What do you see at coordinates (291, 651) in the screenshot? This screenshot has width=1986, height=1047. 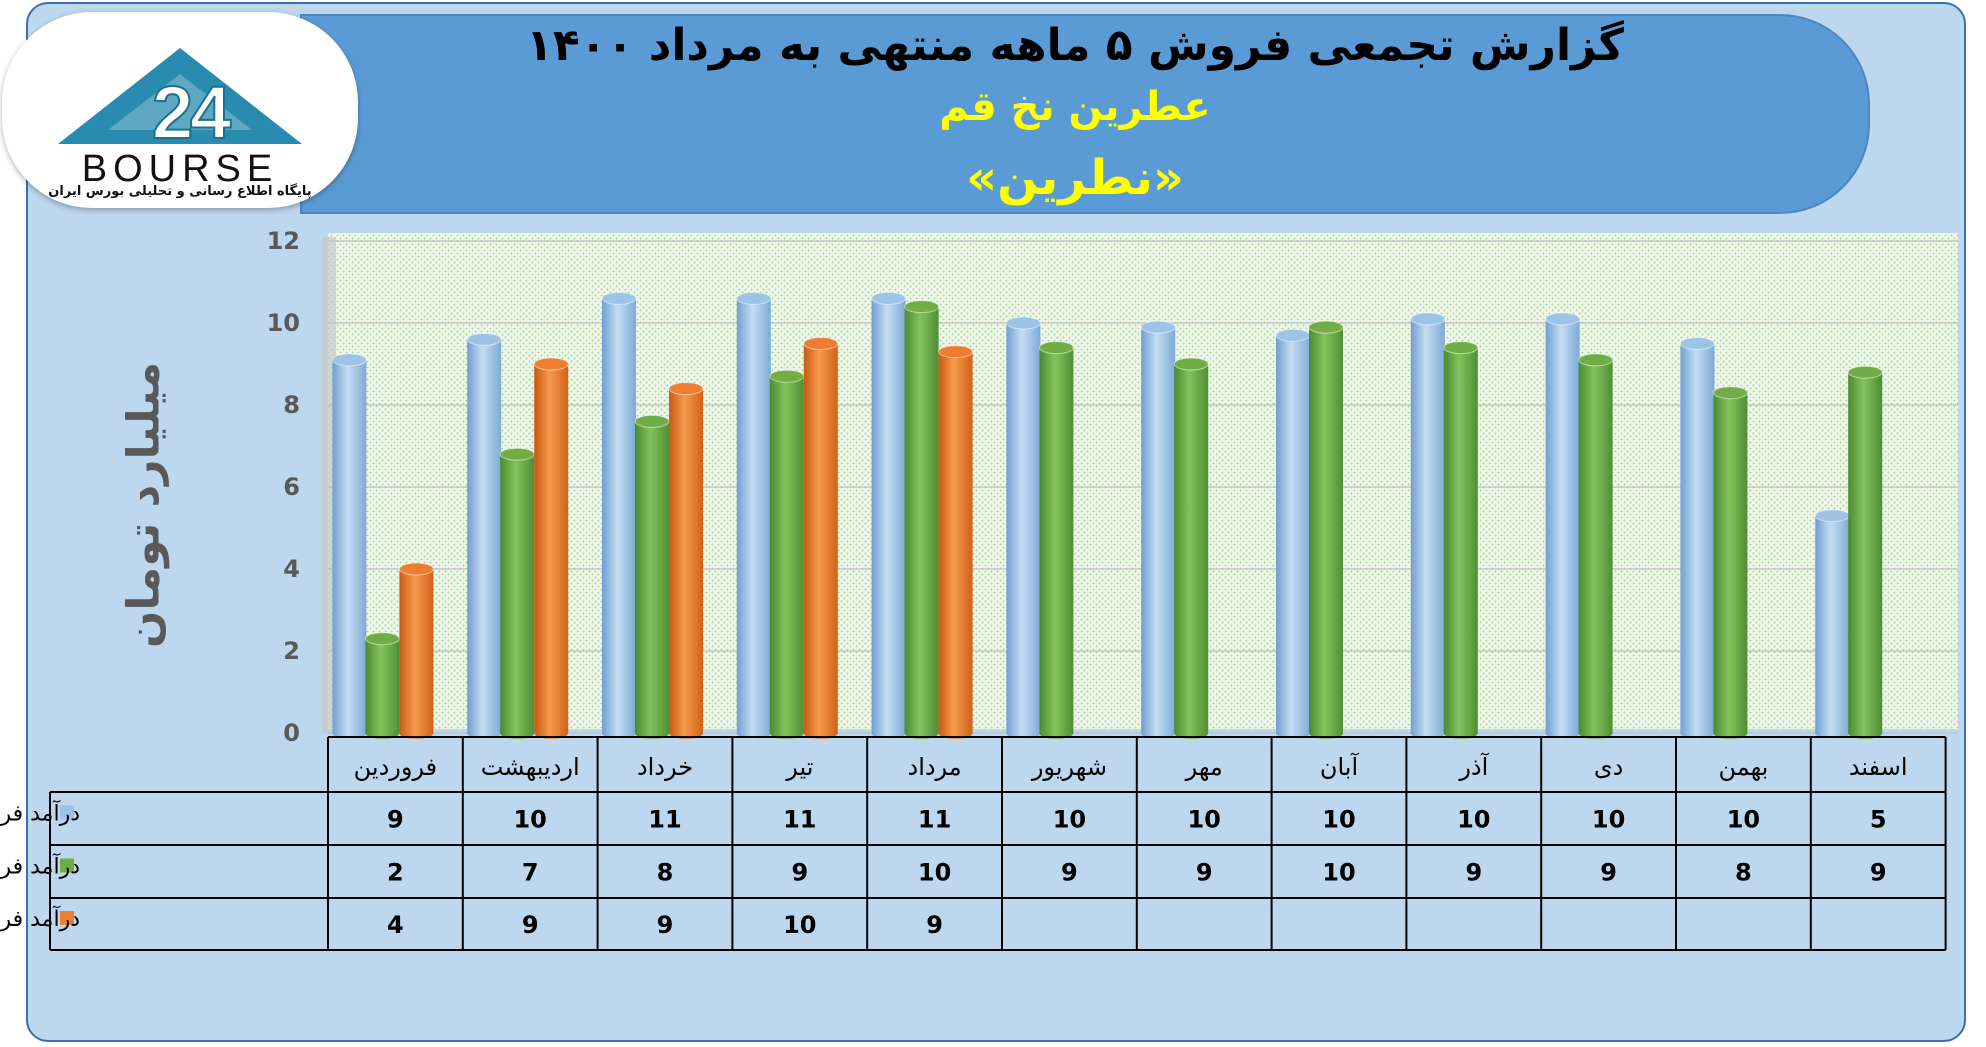 I see `y-tick-label: 2` at bounding box center [291, 651].